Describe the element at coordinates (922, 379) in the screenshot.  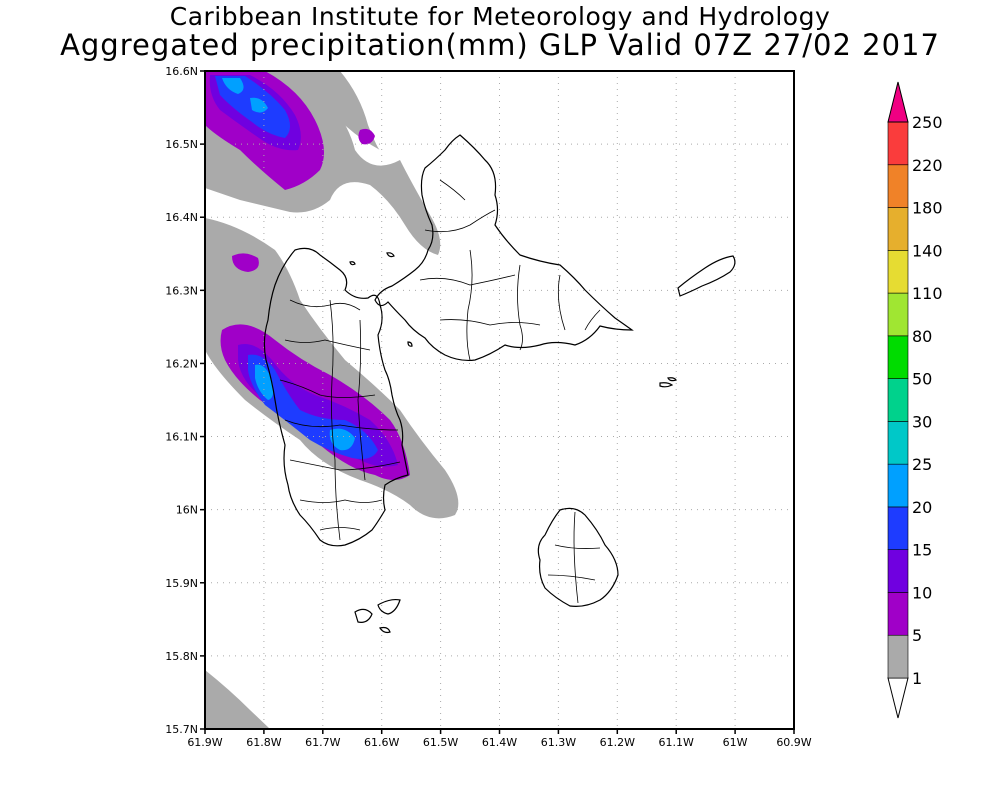
I see `colorbar-label: 50` at that location.